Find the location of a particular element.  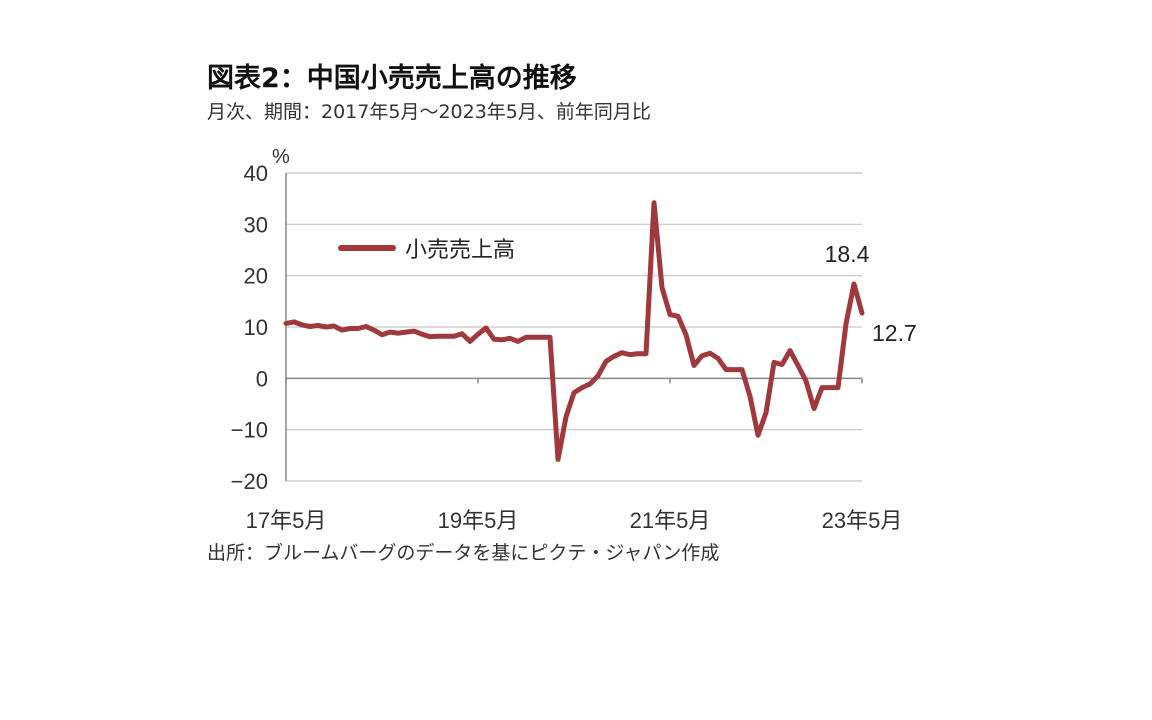

annotation-latest: 12.7 is located at coordinates (894, 333).